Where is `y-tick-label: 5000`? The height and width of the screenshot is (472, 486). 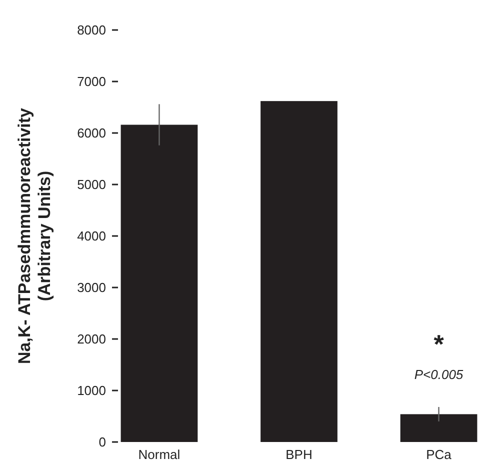 y-tick-label: 5000 is located at coordinates (91, 184).